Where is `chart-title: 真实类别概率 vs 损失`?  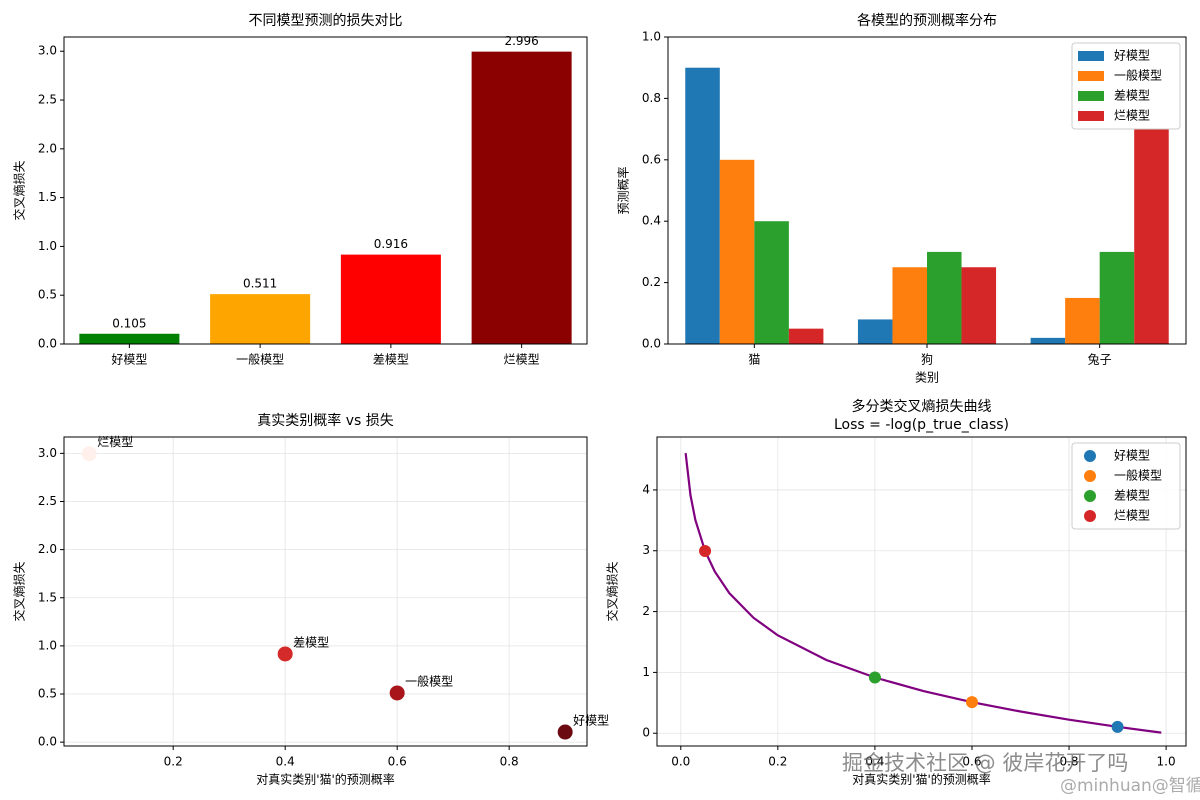 chart-title: 真实类别概率 vs 损失 is located at coordinates (325, 420).